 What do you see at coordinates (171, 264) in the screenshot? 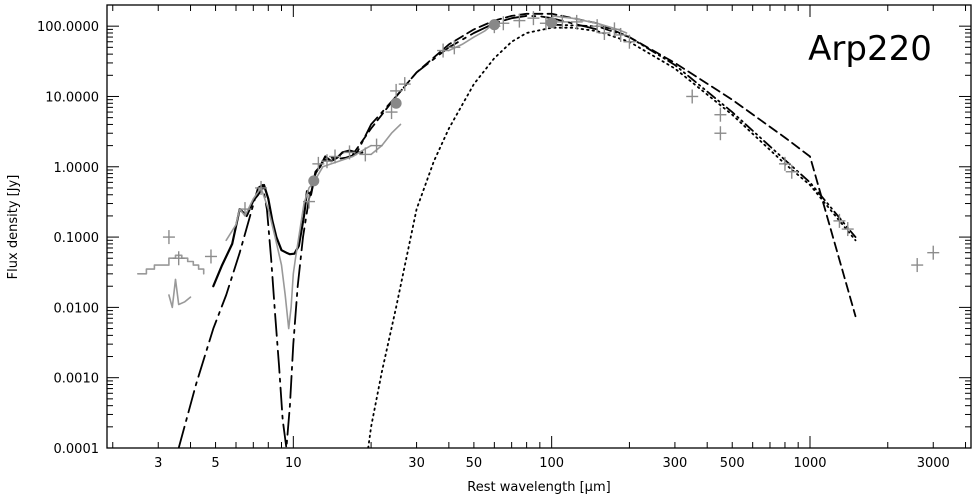
I see `series-5-solid-line` at bounding box center [171, 264].